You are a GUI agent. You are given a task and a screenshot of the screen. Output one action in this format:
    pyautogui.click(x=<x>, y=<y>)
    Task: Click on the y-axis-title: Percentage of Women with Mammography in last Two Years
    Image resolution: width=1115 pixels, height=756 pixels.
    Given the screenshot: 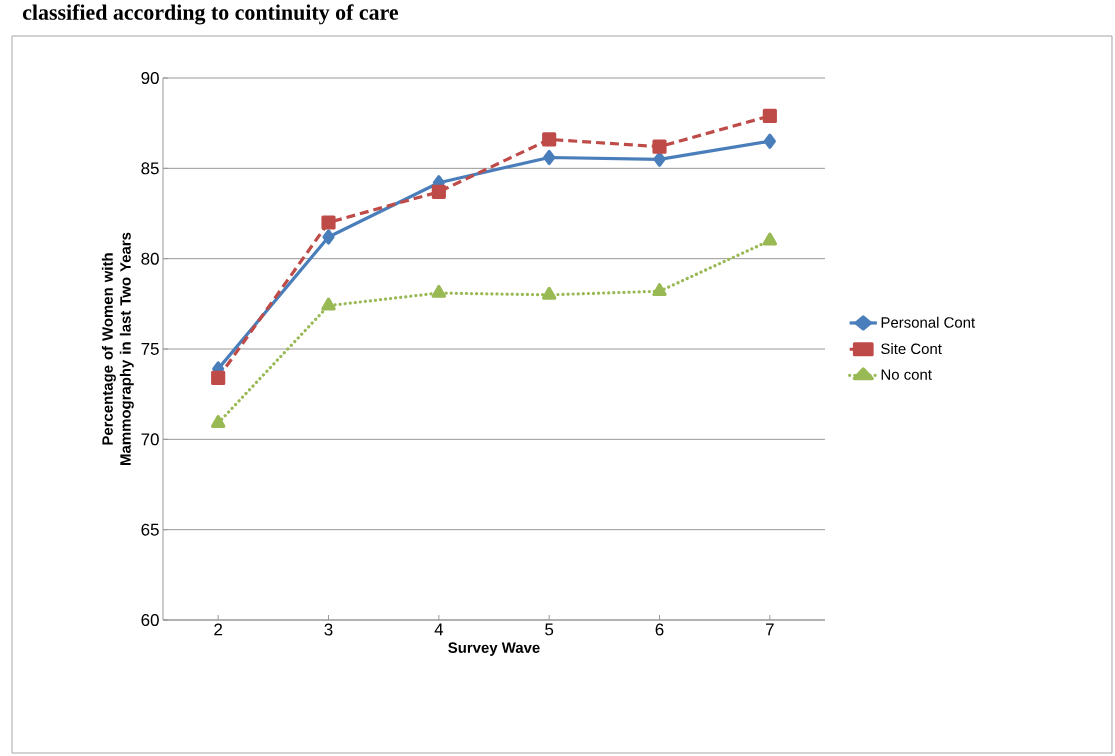 What is the action you would take?
    pyautogui.click(x=117, y=348)
    